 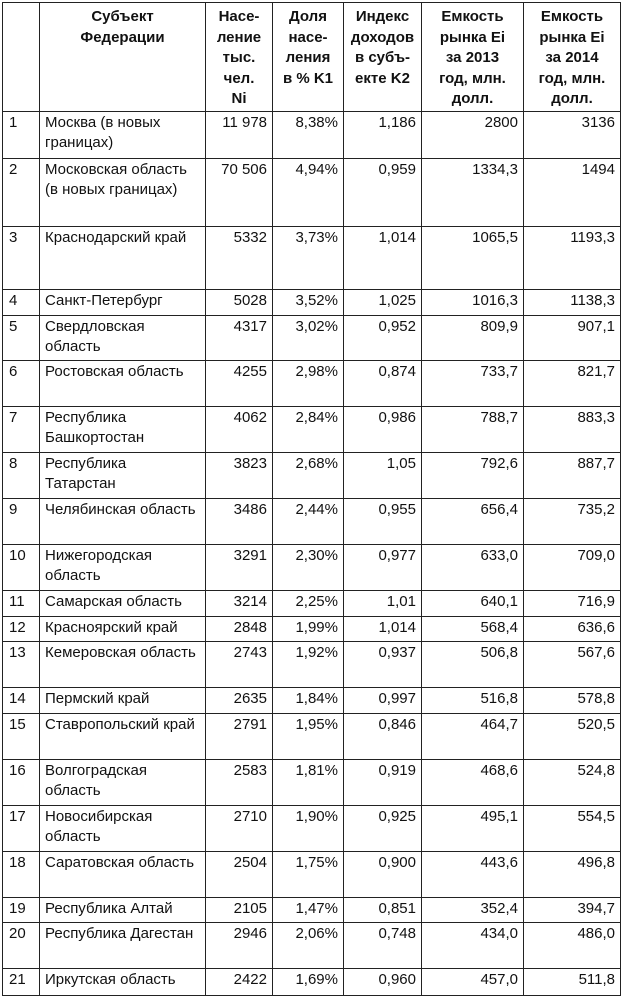 What do you see at coordinates (21, 736) in the screenshot?
I see `row-number: 15` at bounding box center [21, 736].